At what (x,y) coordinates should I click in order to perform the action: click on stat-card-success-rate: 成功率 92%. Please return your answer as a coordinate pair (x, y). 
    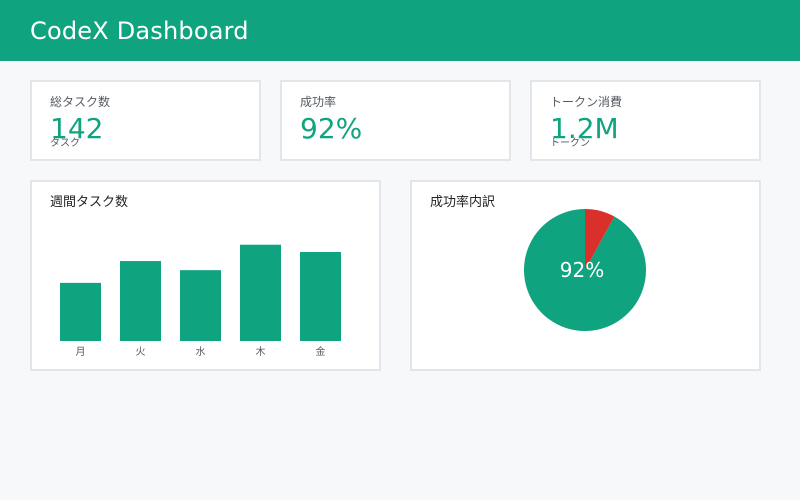
    Looking at the image, I should click on (395, 120).